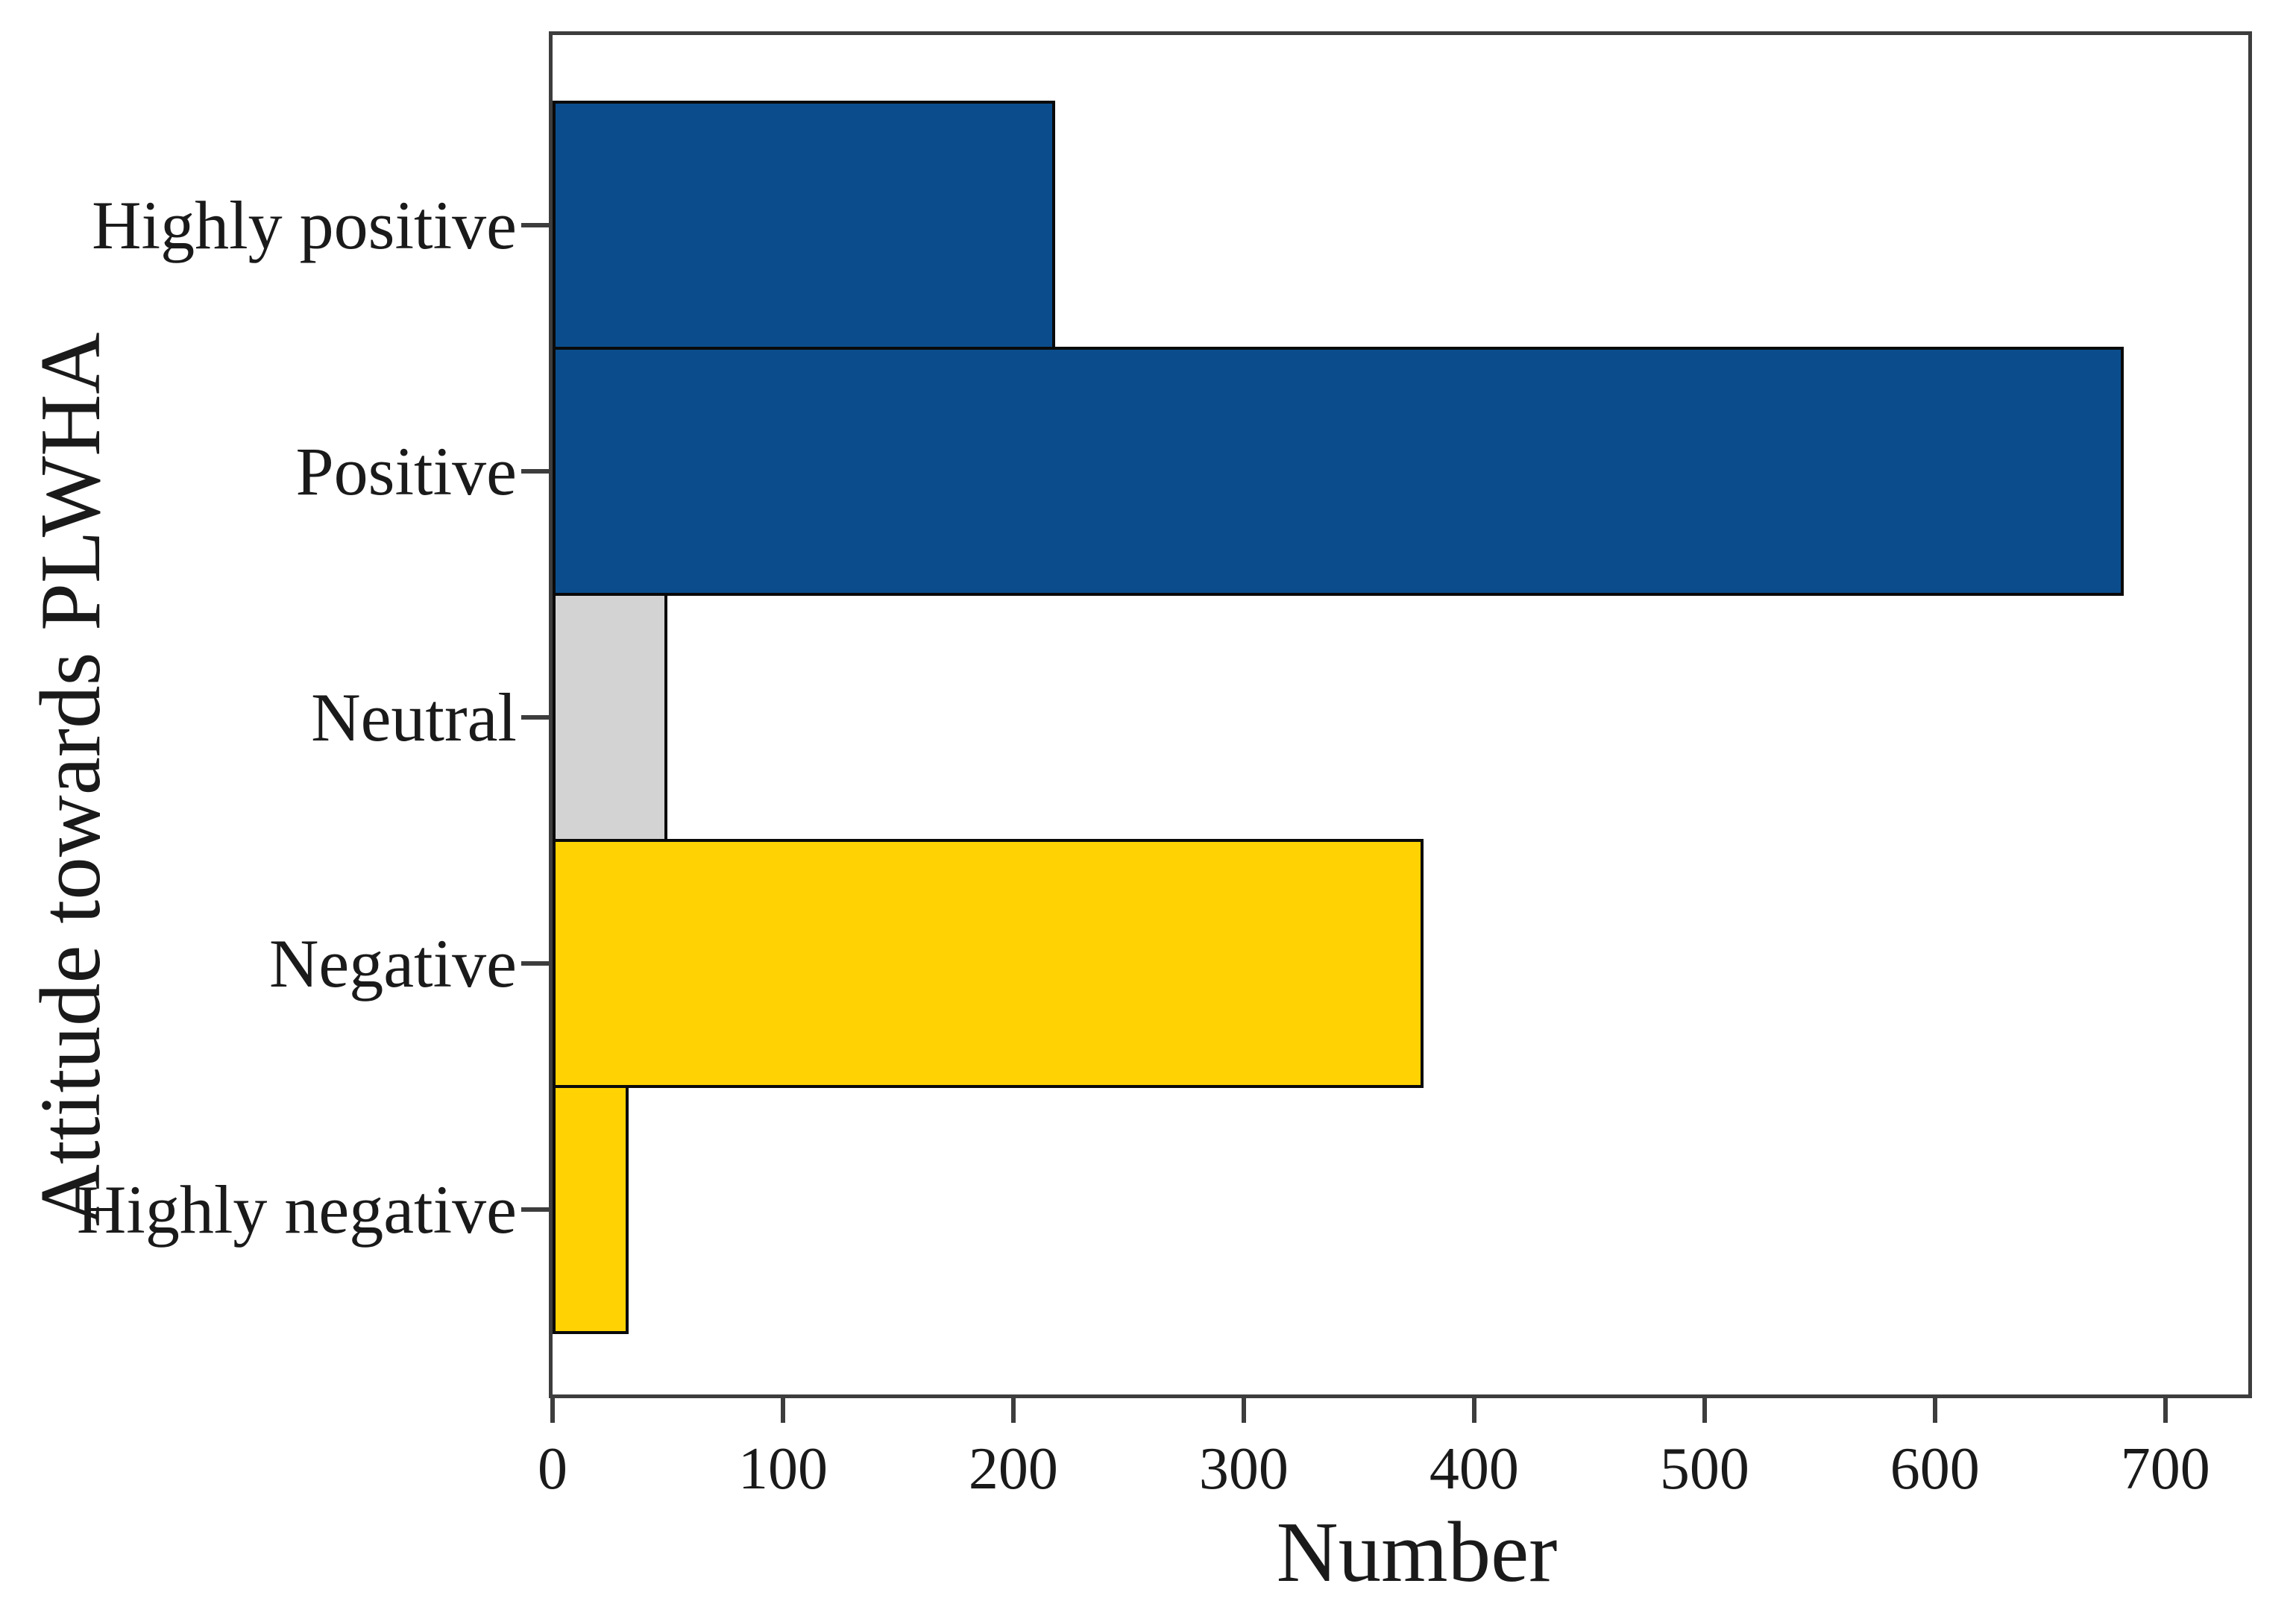 The height and width of the screenshot is (1607, 2296). What do you see at coordinates (1935, 1469) in the screenshot?
I see `x-tick-label-600: 600` at bounding box center [1935, 1469].